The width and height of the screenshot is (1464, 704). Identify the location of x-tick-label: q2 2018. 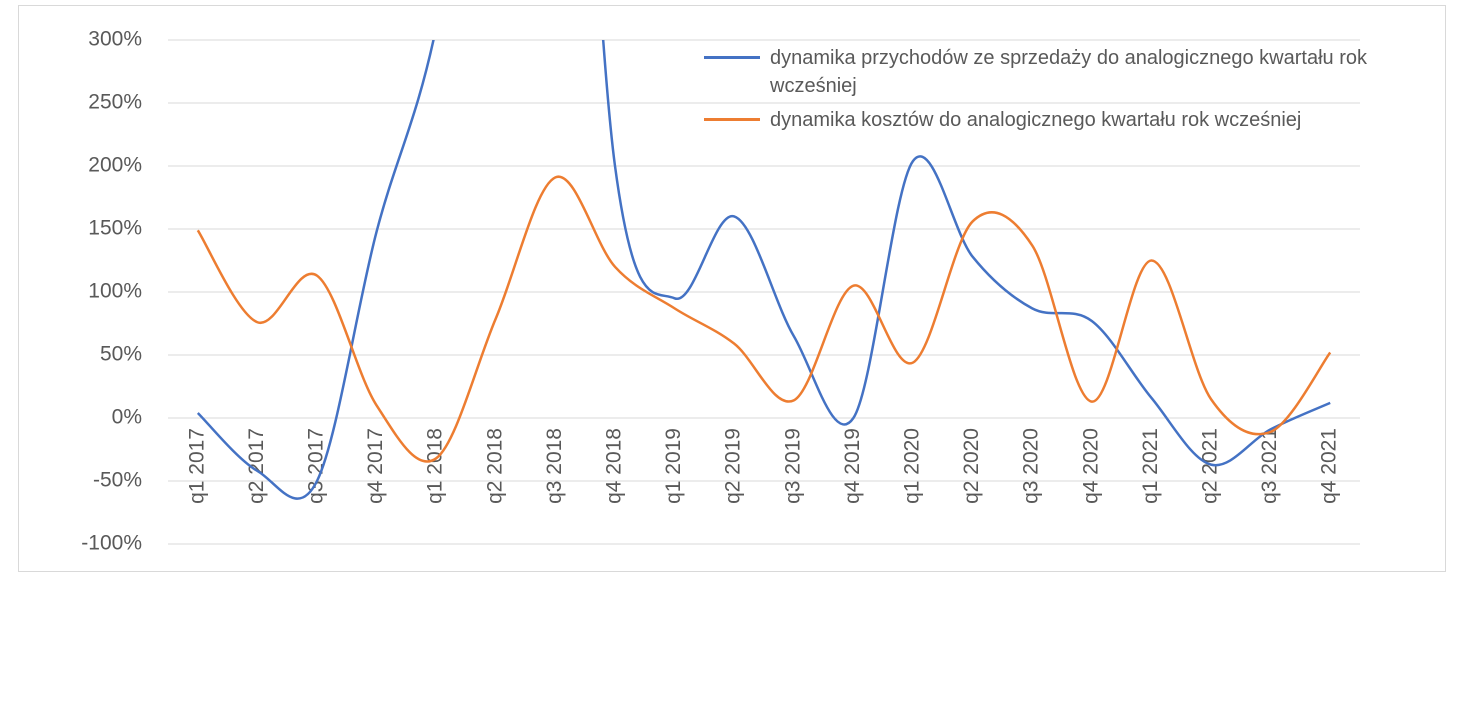
(494, 466).